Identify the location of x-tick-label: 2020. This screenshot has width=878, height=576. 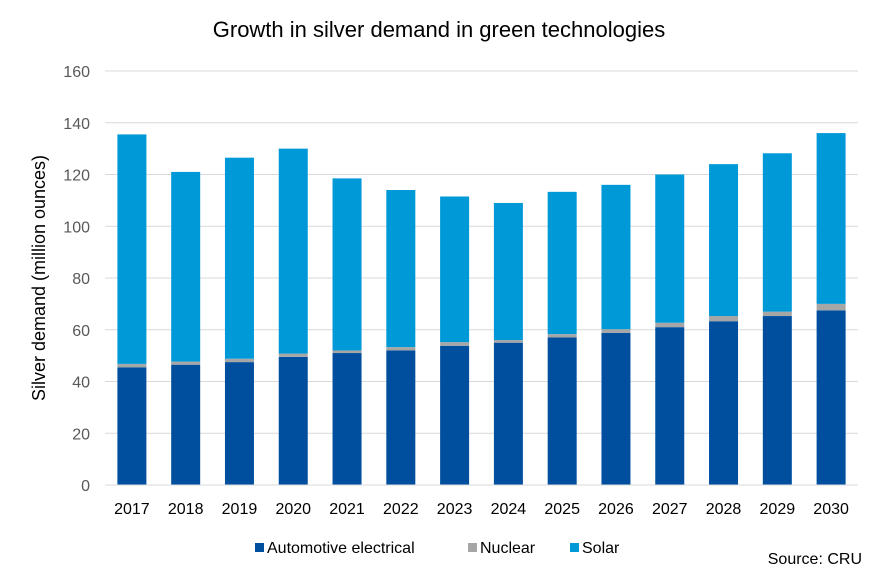
(293, 509).